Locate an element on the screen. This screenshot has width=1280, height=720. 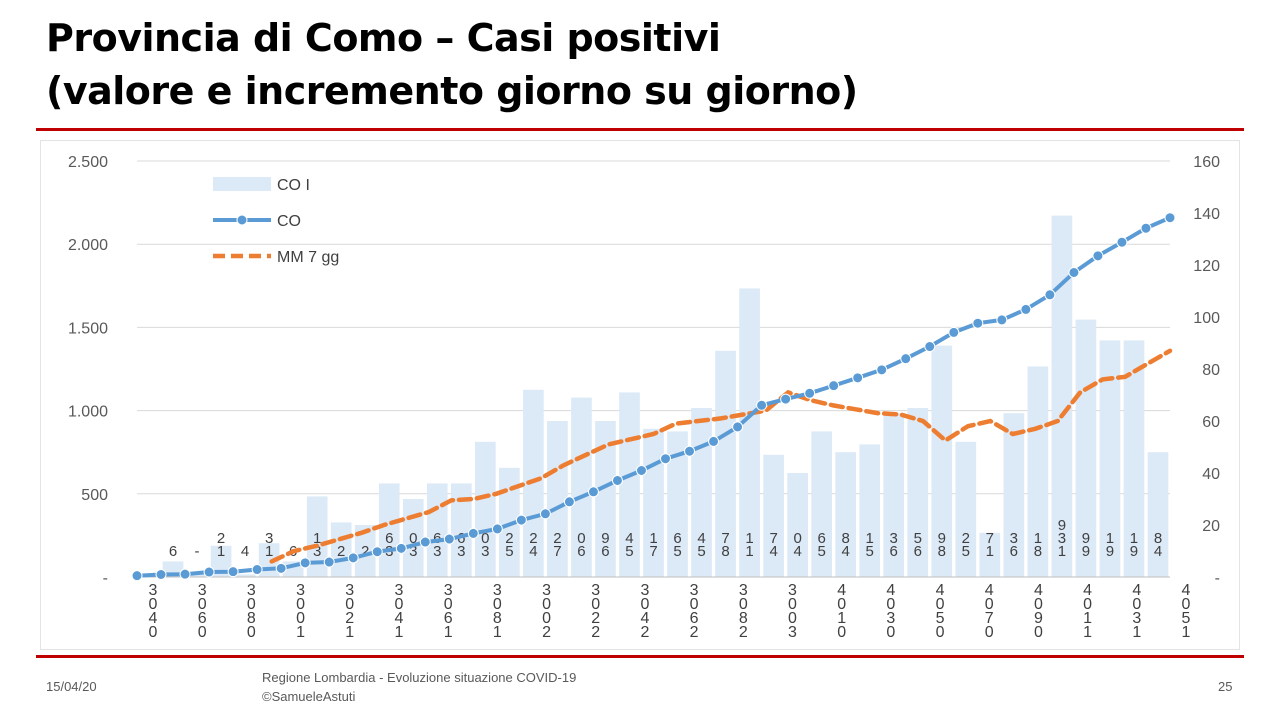
left-axis-tick-label: 1.000 is located at coordinates (88, 412).